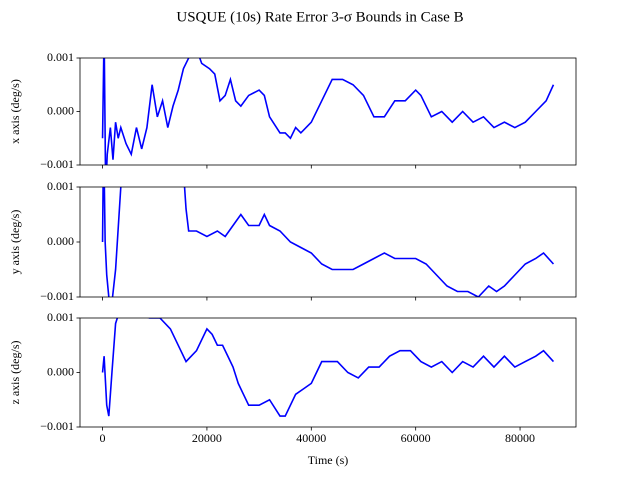 Image resolution: width=640 pixels, height=480 pixels. I want to click on x-tick-label: 80000, so click(520, 438).